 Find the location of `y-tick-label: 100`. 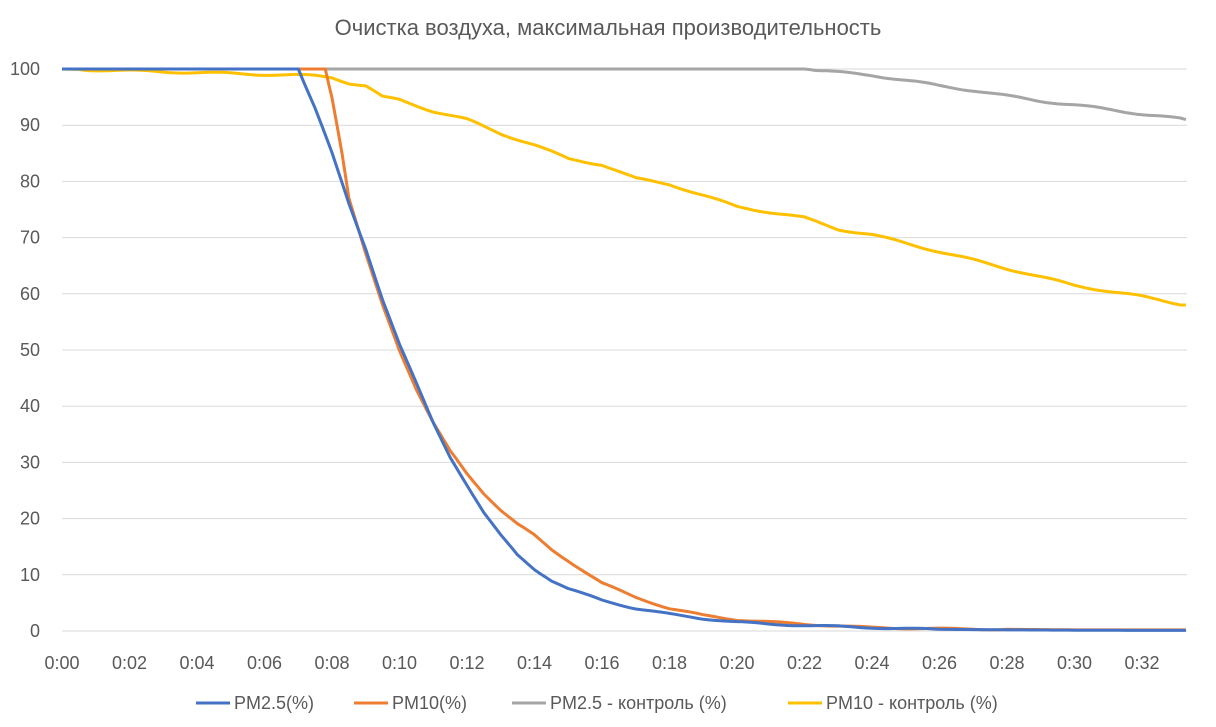

y-tick-label: 100 is located at coordinates (25, 69).